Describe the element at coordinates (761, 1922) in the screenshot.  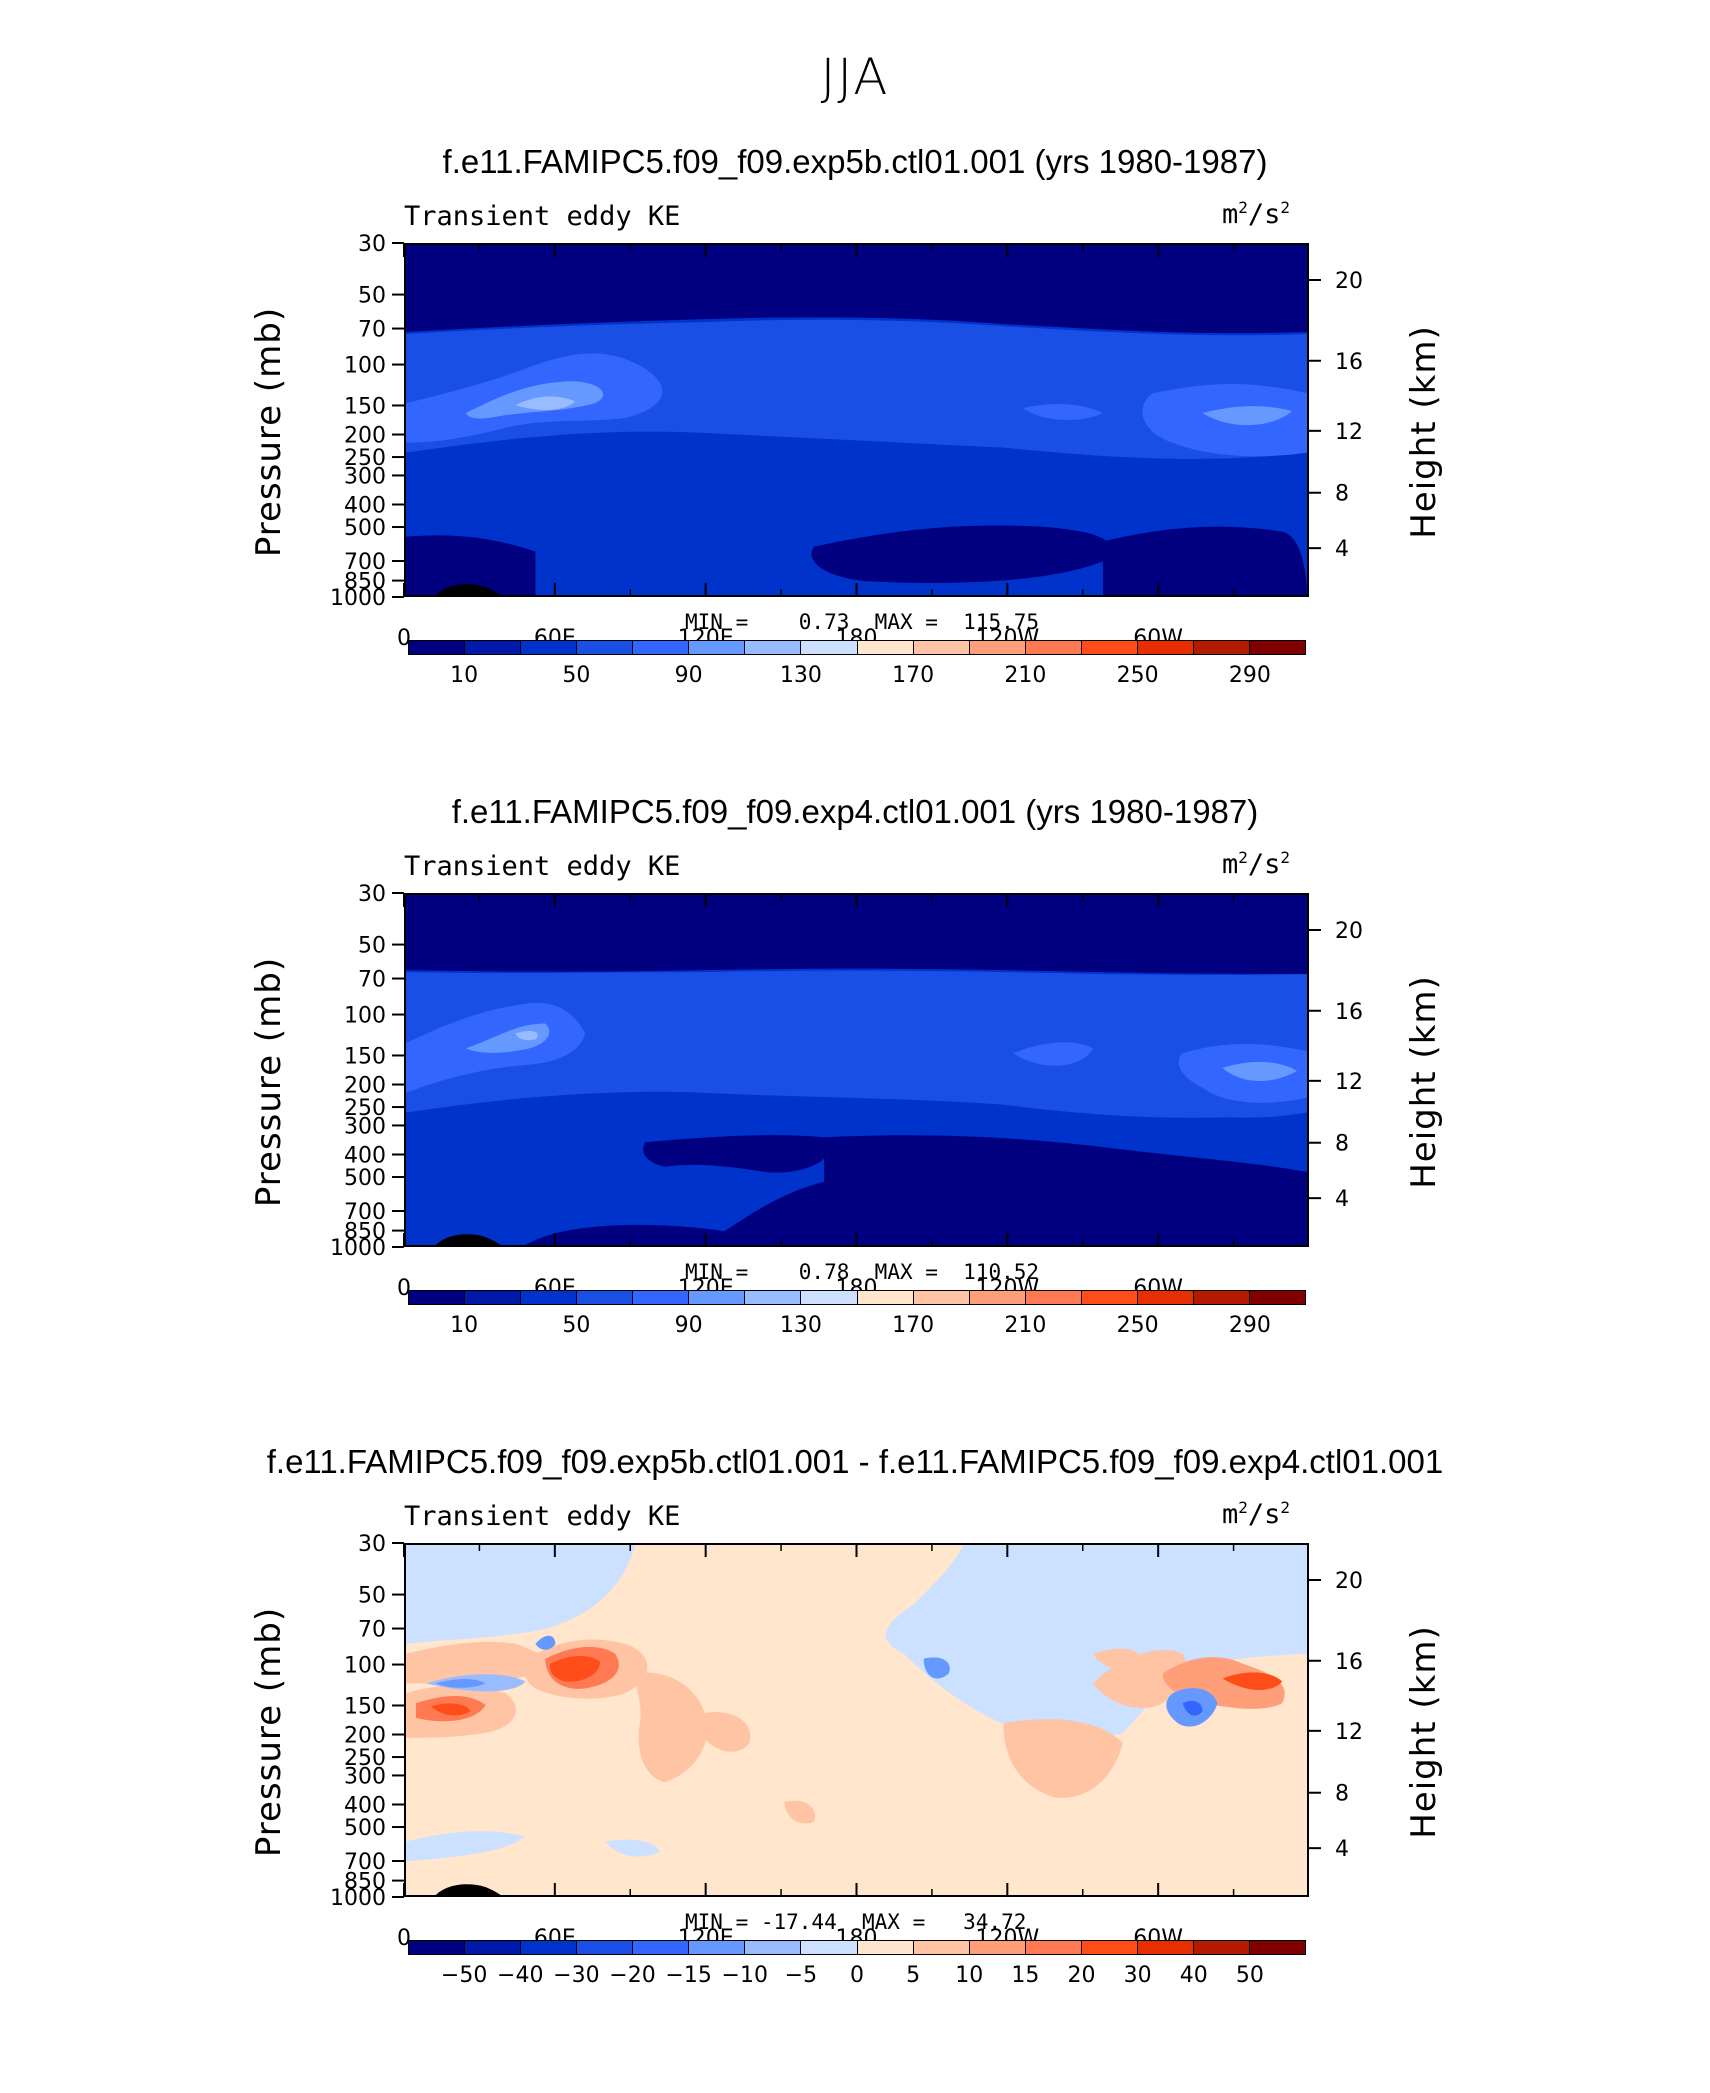
I see `min-value: MIN = -17.44` at that location.